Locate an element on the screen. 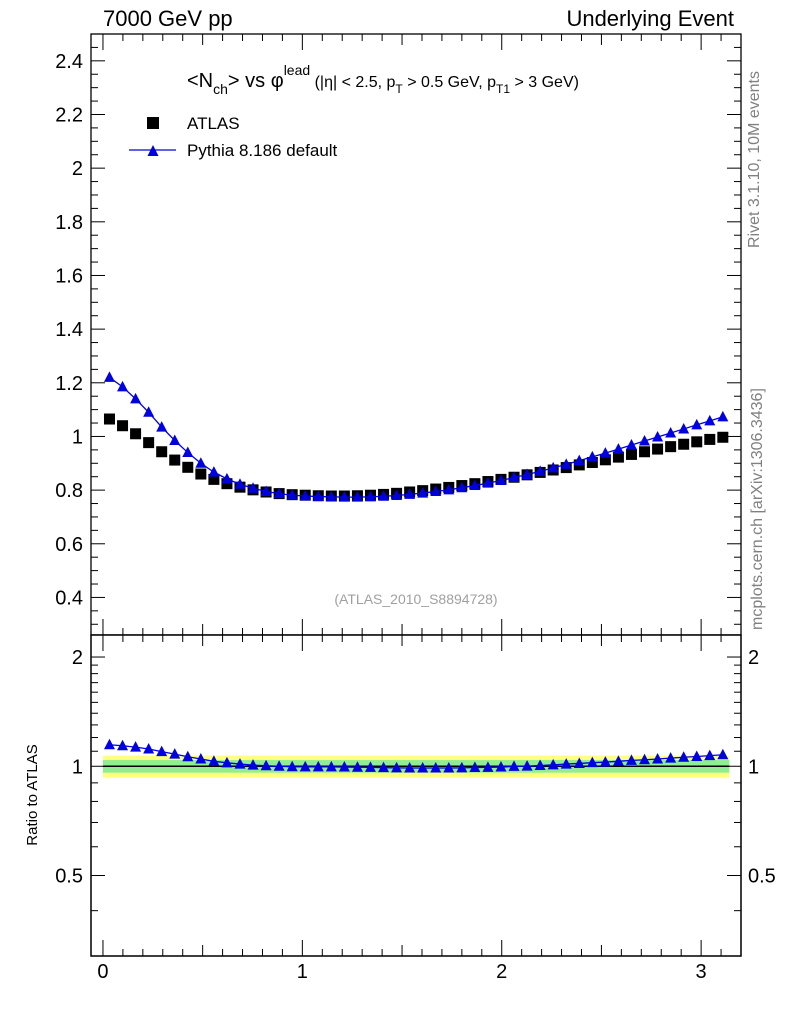  ratio-y-tick-label-right: 1 is located at coordinates (753, 767).